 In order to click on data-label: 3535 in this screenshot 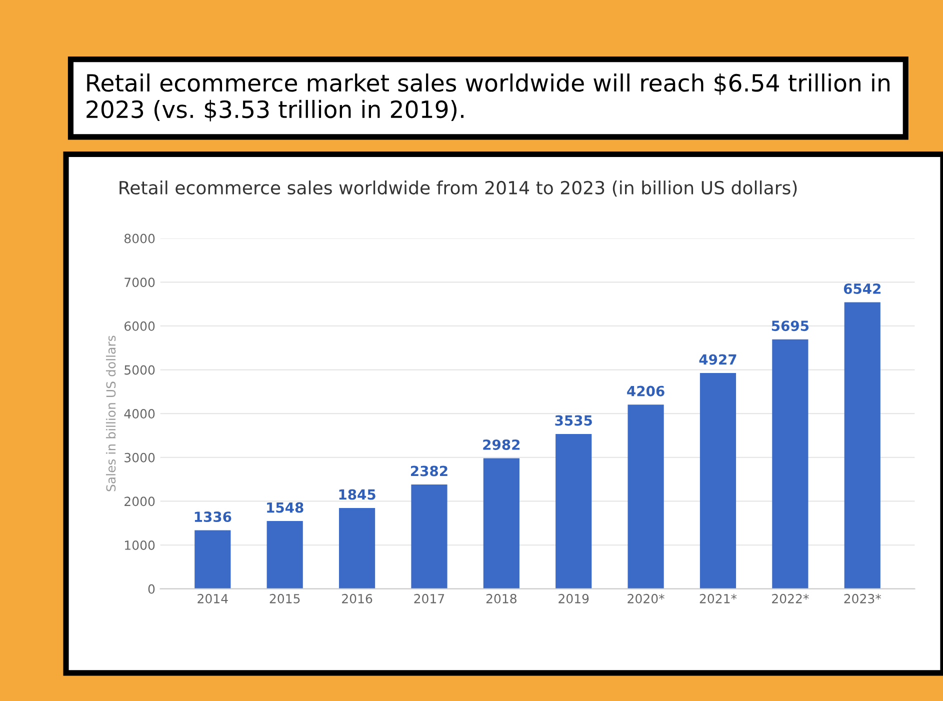, I will do `click(573, 420)`.